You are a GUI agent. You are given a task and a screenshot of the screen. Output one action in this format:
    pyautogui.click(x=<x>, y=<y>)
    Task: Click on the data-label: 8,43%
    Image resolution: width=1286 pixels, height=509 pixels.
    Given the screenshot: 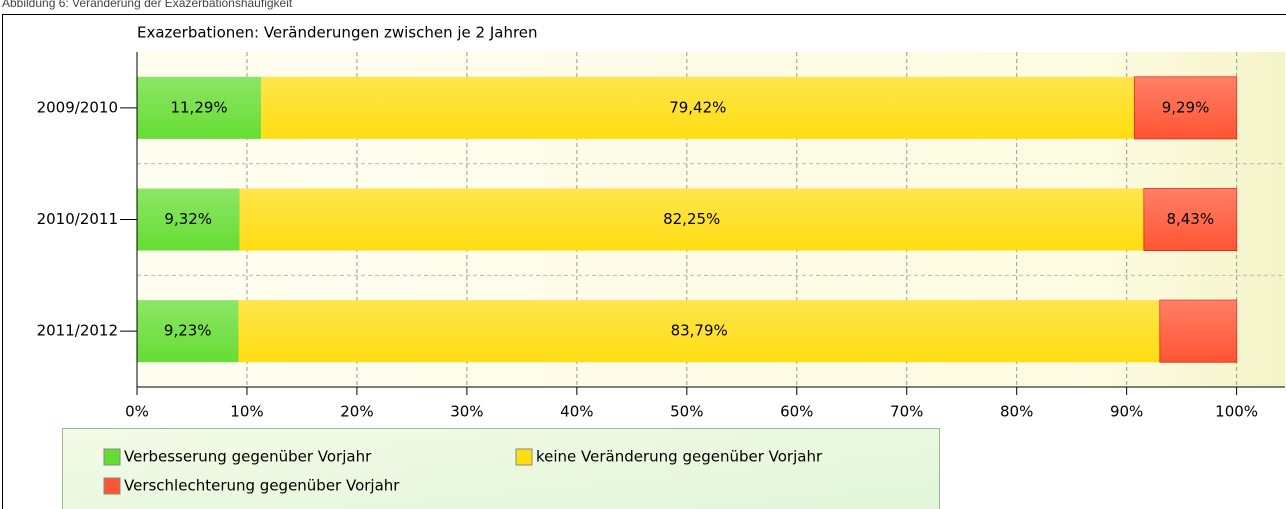 What is the action you would take?
    pyautogui.click(x=1190, y=219)
    